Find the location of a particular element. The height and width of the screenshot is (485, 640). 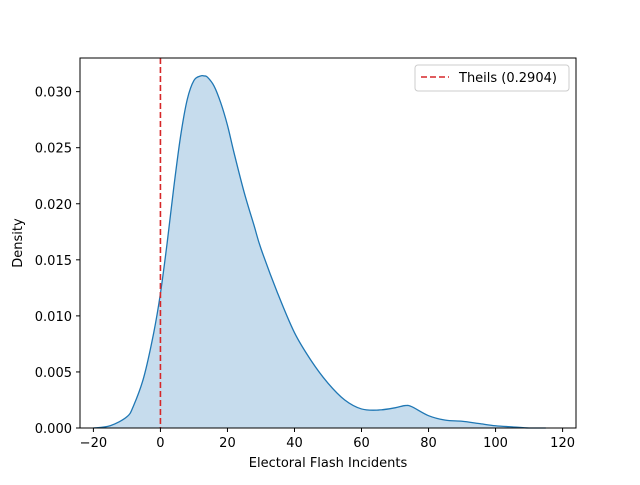

legend-box is located at coordinates (492, 78).